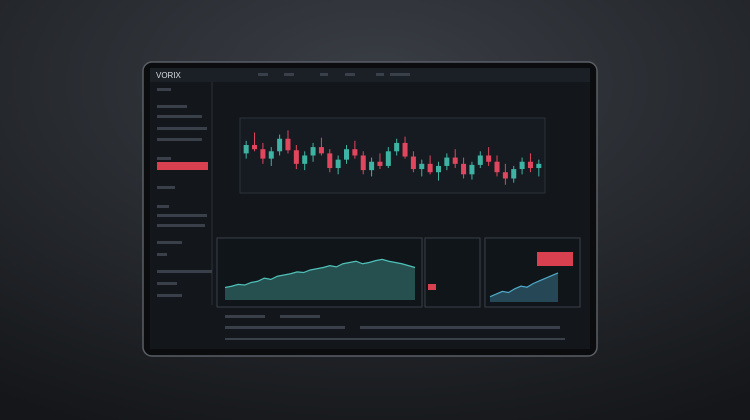 Image resolution: width=750 pixels, height=420 pixels. What do you see at coordinates (395, 327) in the screenshot?
I see `bottom-rows` at bounding box center [395, 327].